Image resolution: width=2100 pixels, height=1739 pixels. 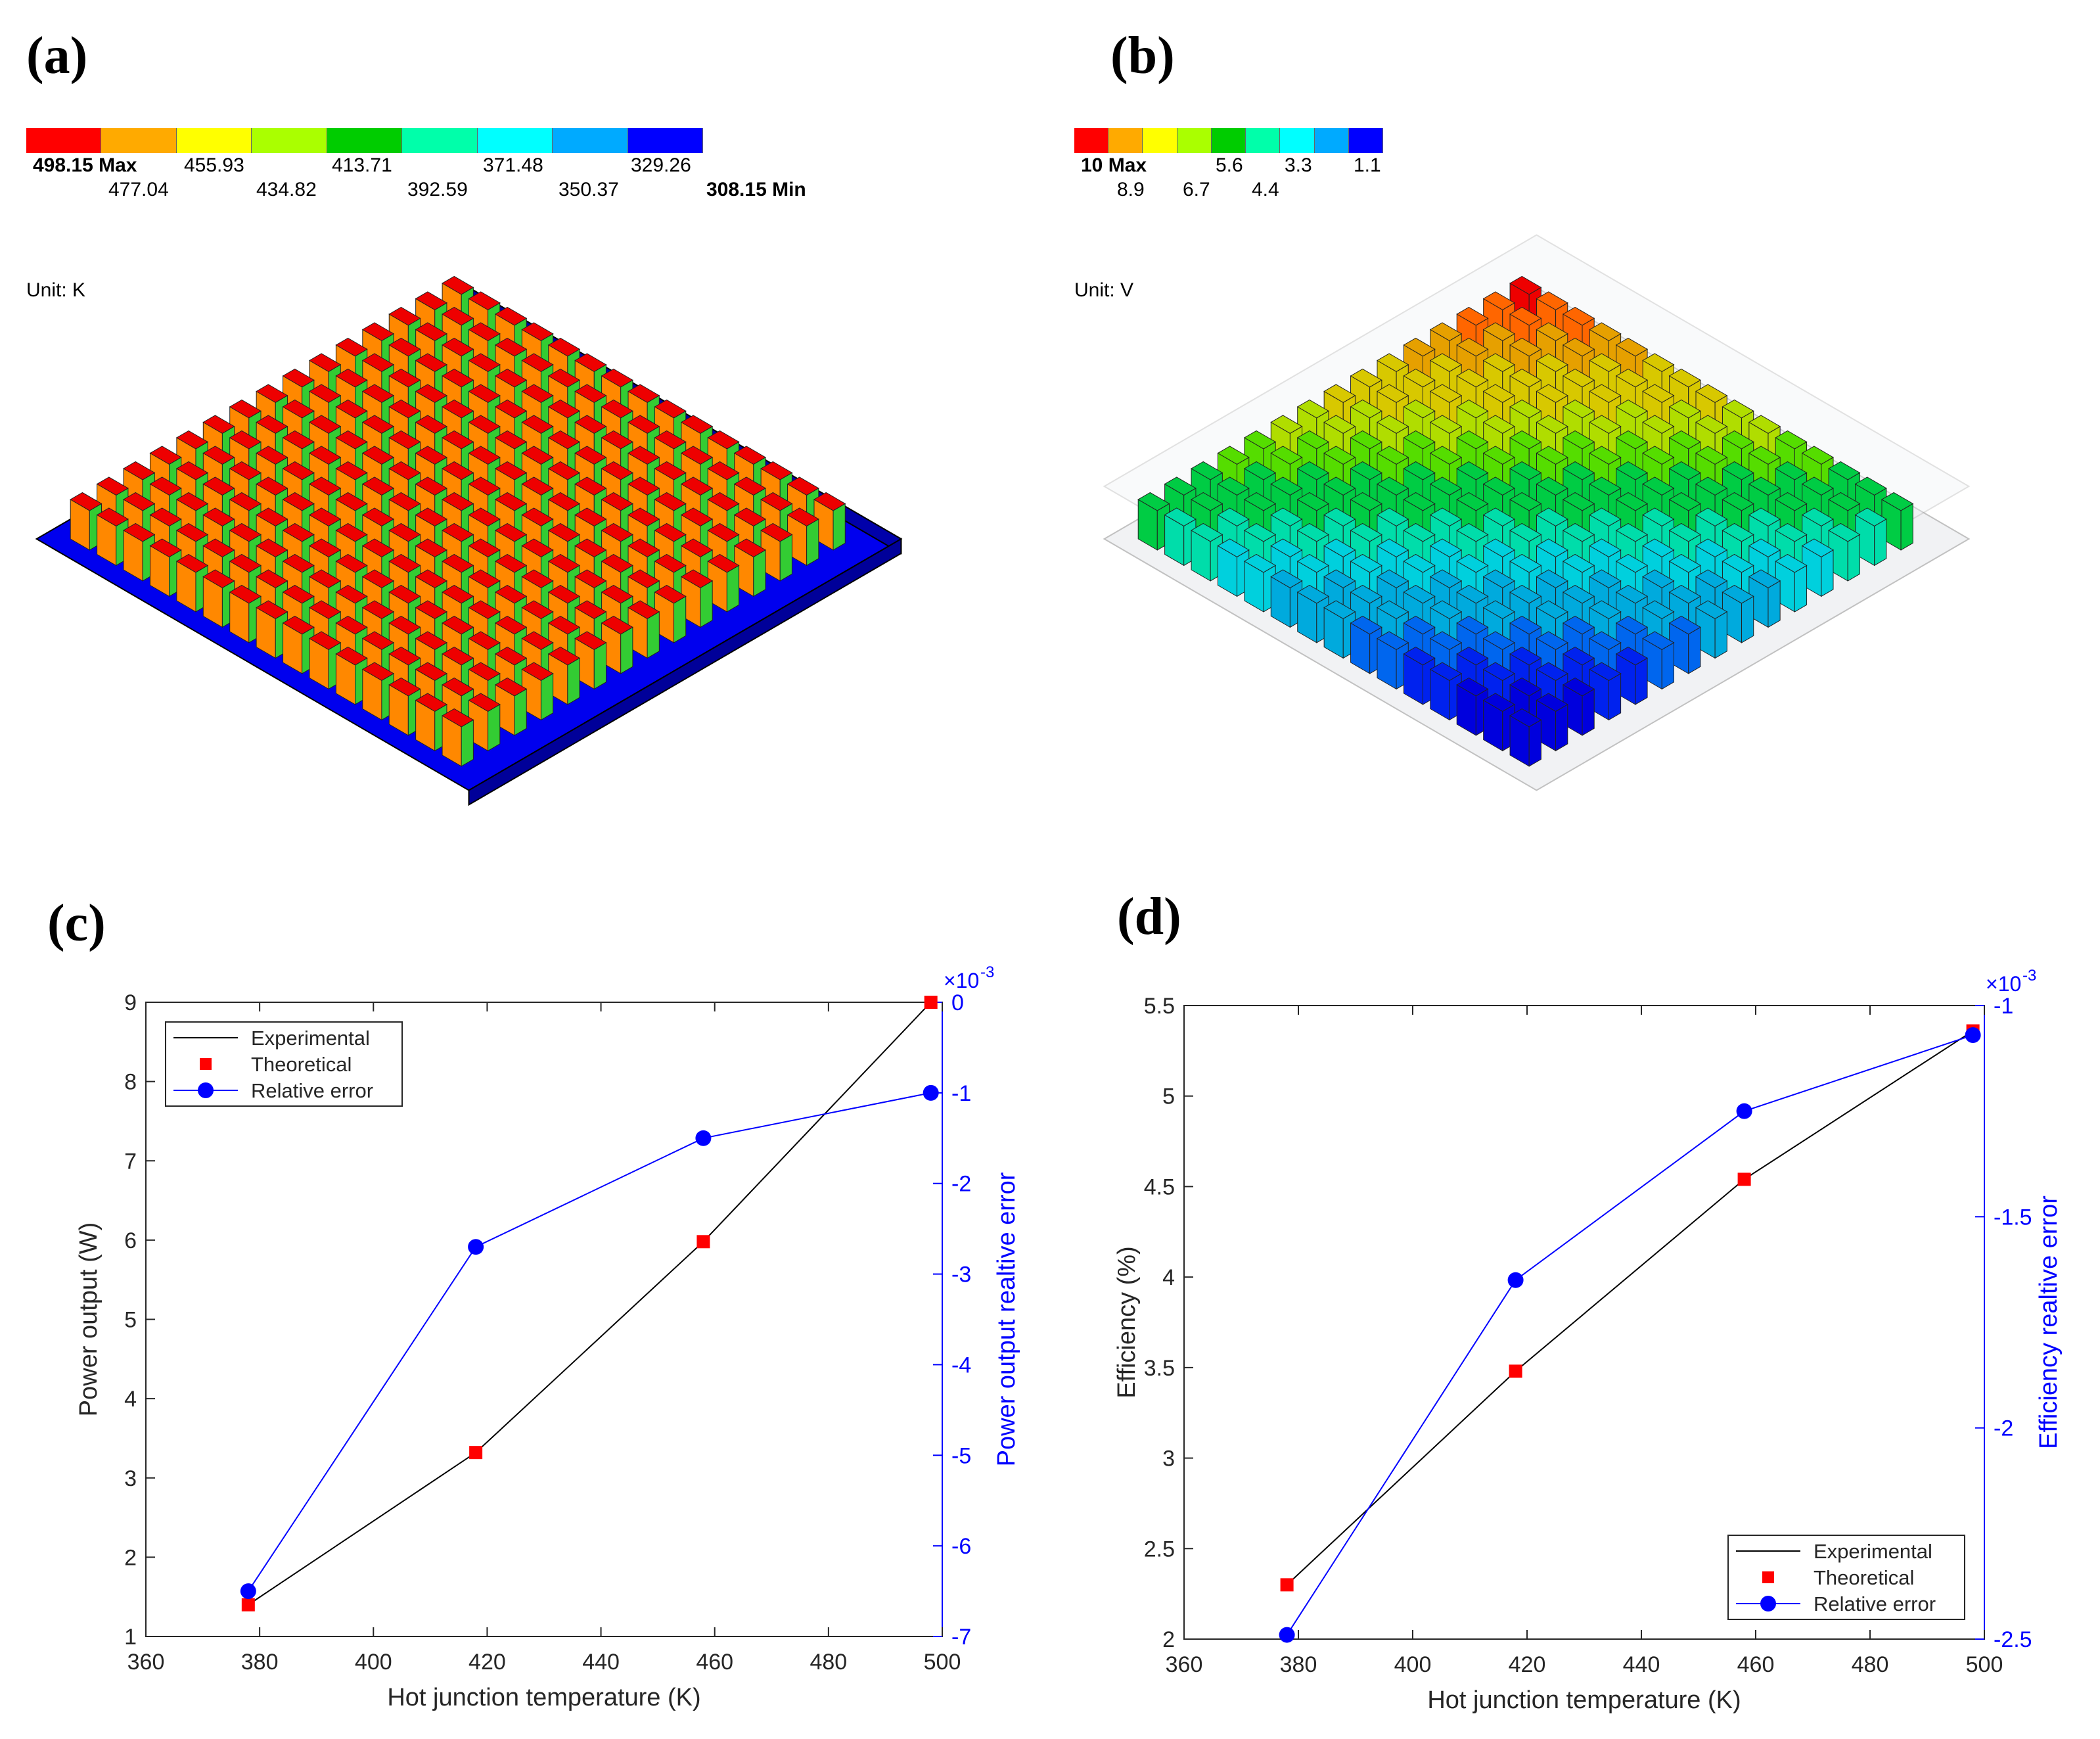 What do you see at coordinates (76, 923) in the screenshot?
I see `panel-c-label: (c)` at bounding box center [76, 923].